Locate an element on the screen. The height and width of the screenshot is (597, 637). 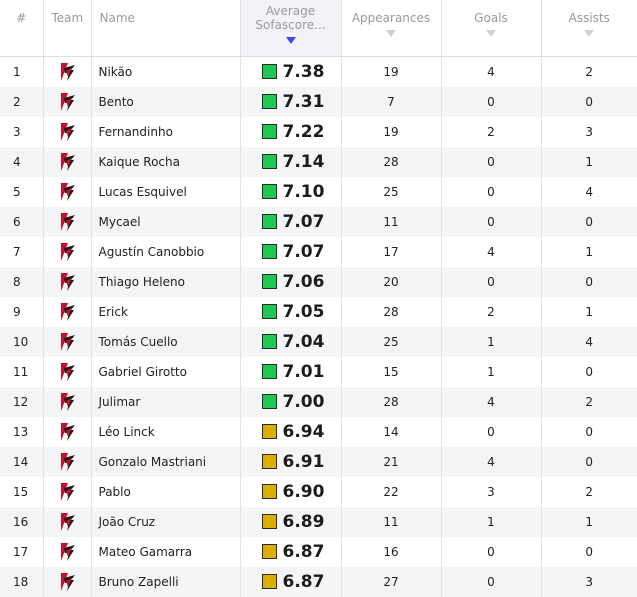
header-goals: Goals is located at coordinates (491, 28).